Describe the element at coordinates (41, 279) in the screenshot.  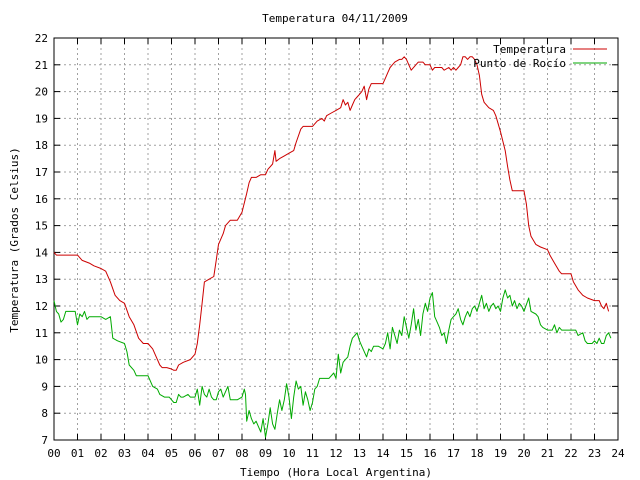
I see `y-tick-label: 13` at that location.